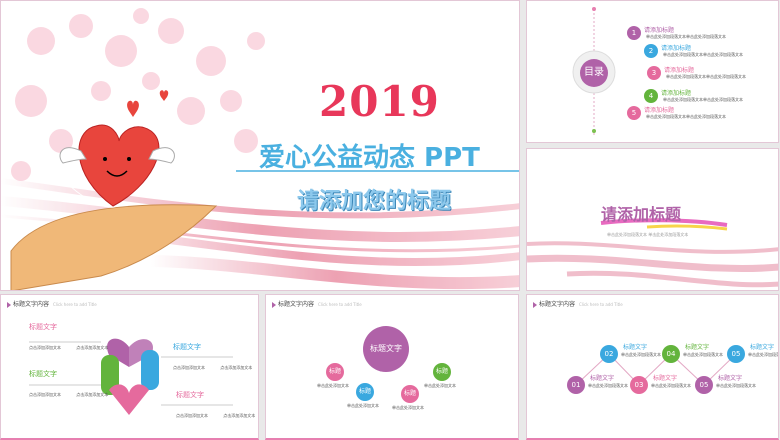 This screenshot has height=440, width=780. I want to click on section-art, so click(652, 253).